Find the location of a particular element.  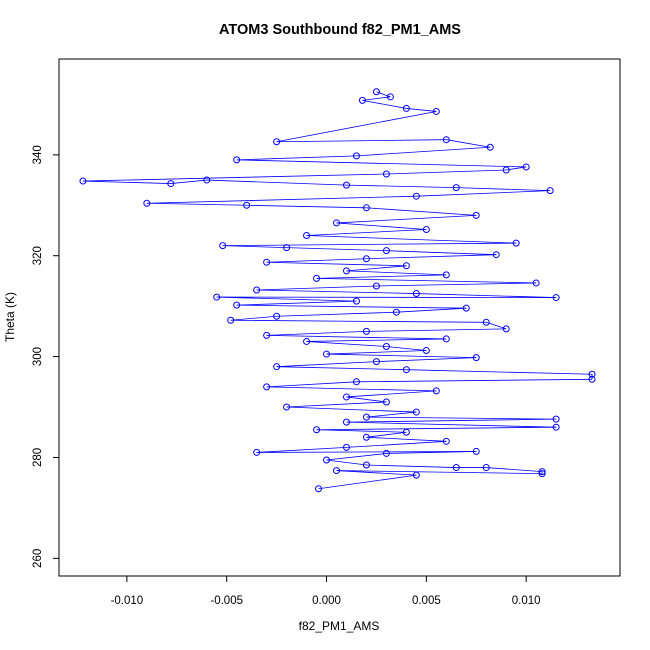

y-tick-label: 300 is located at coordinates (38, 356).